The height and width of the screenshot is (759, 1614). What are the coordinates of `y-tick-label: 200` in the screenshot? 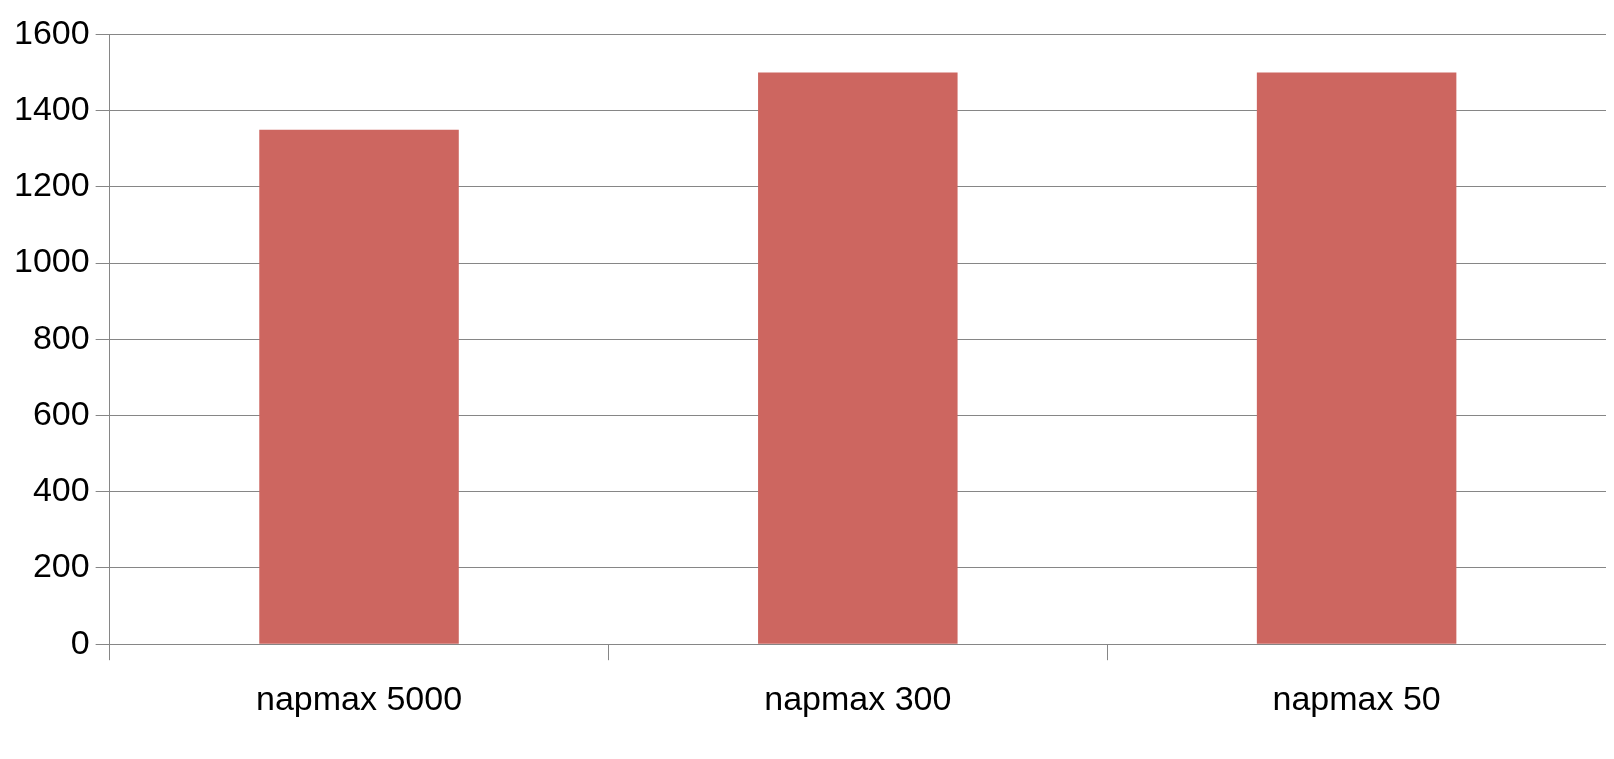 It's located at (61, 565).